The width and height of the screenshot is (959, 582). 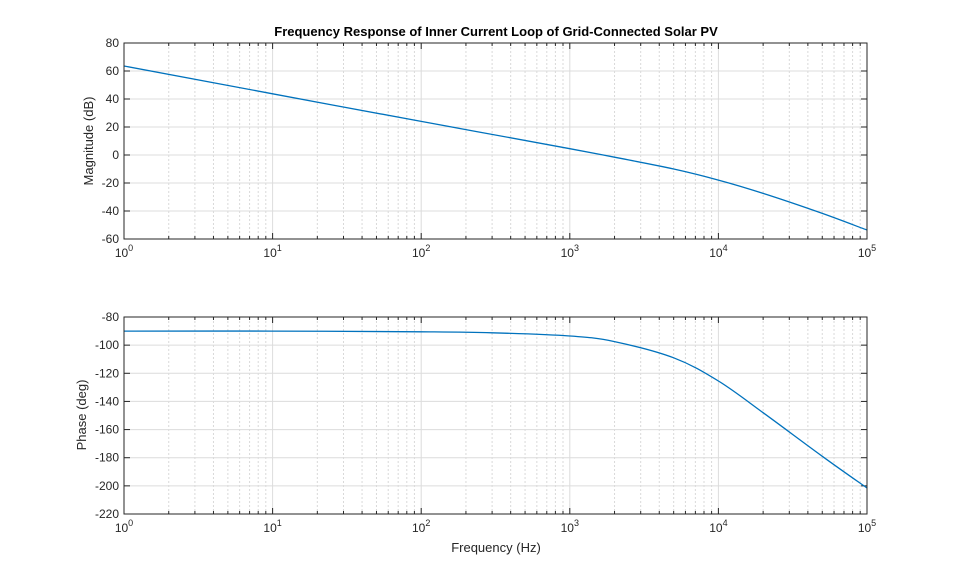 I want to click on y-tick-label: -180, so click(x=107, y=458).